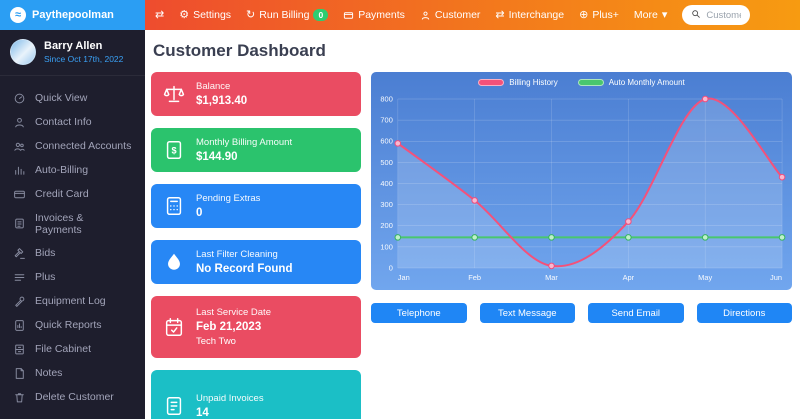  Describe the element at coordinates (72, 349) in the screenshot. I see `sidebar-item-file-cabinet: File Cabinet` at that location.